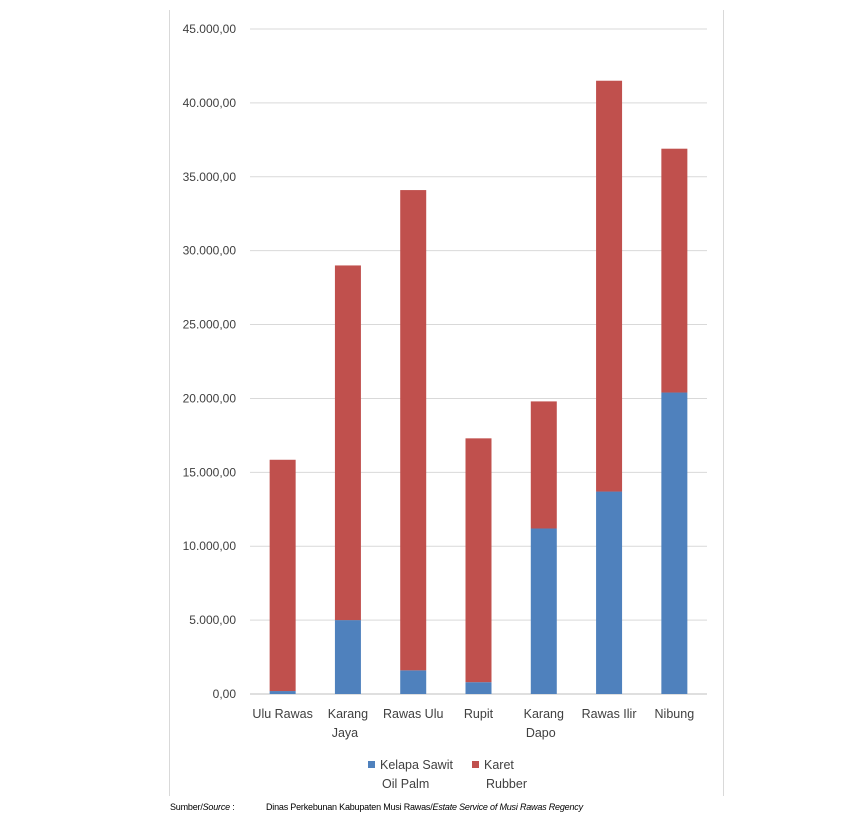  What do you see at coordinates (212, 620) in the screenshot?
I see `y-tick-label: 5.000,00` at bounding box center [212, 620].